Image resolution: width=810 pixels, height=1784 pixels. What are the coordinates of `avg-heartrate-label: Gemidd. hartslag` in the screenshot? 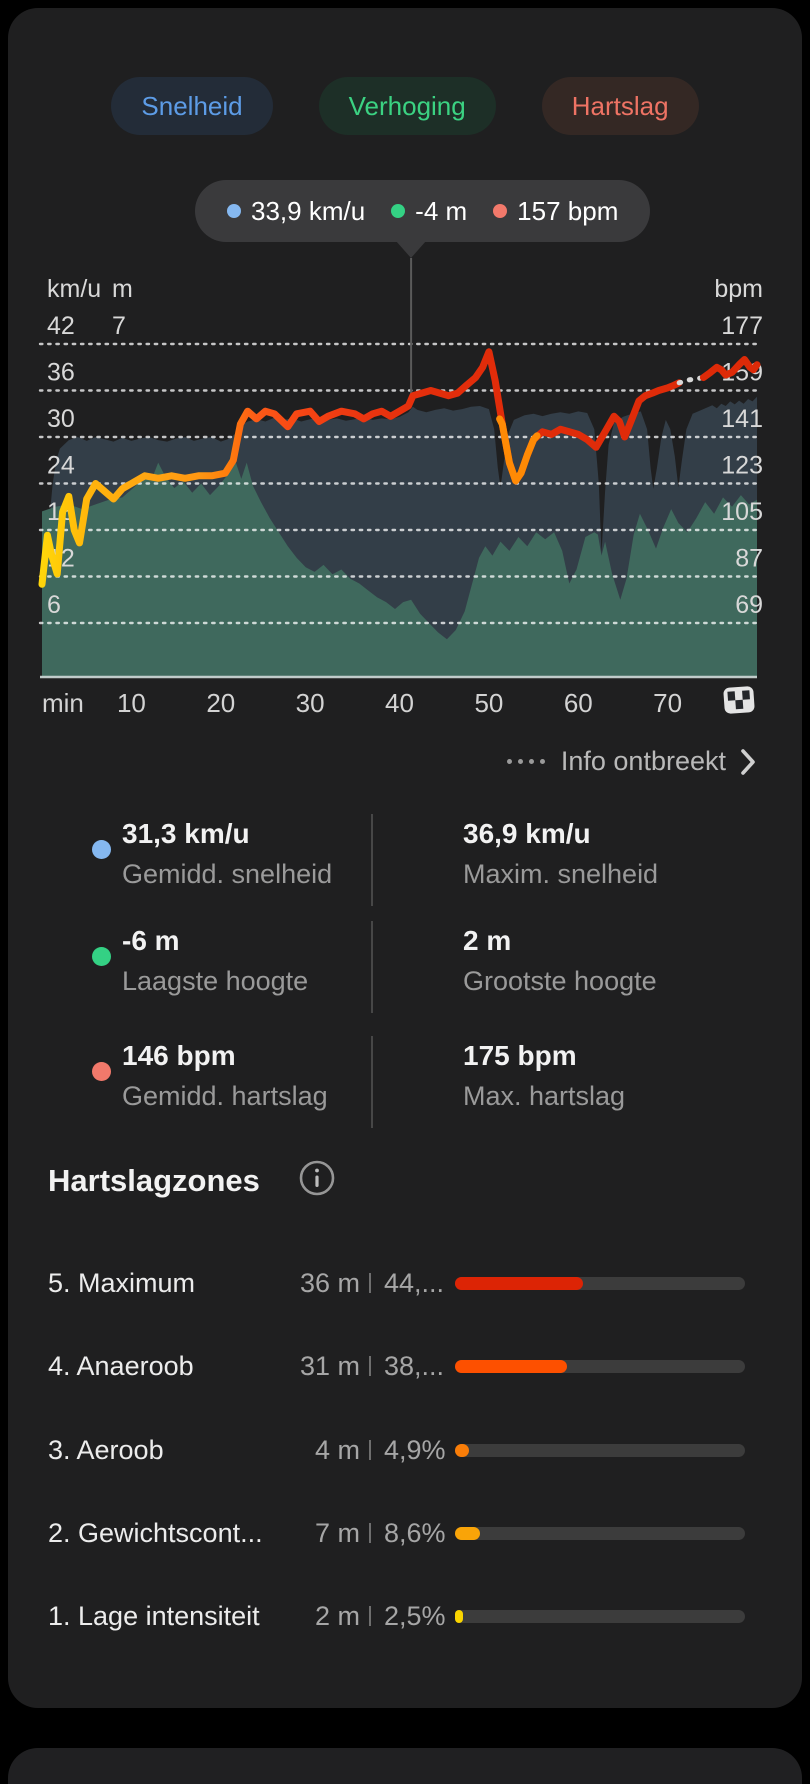 It's located at (225, 1096).